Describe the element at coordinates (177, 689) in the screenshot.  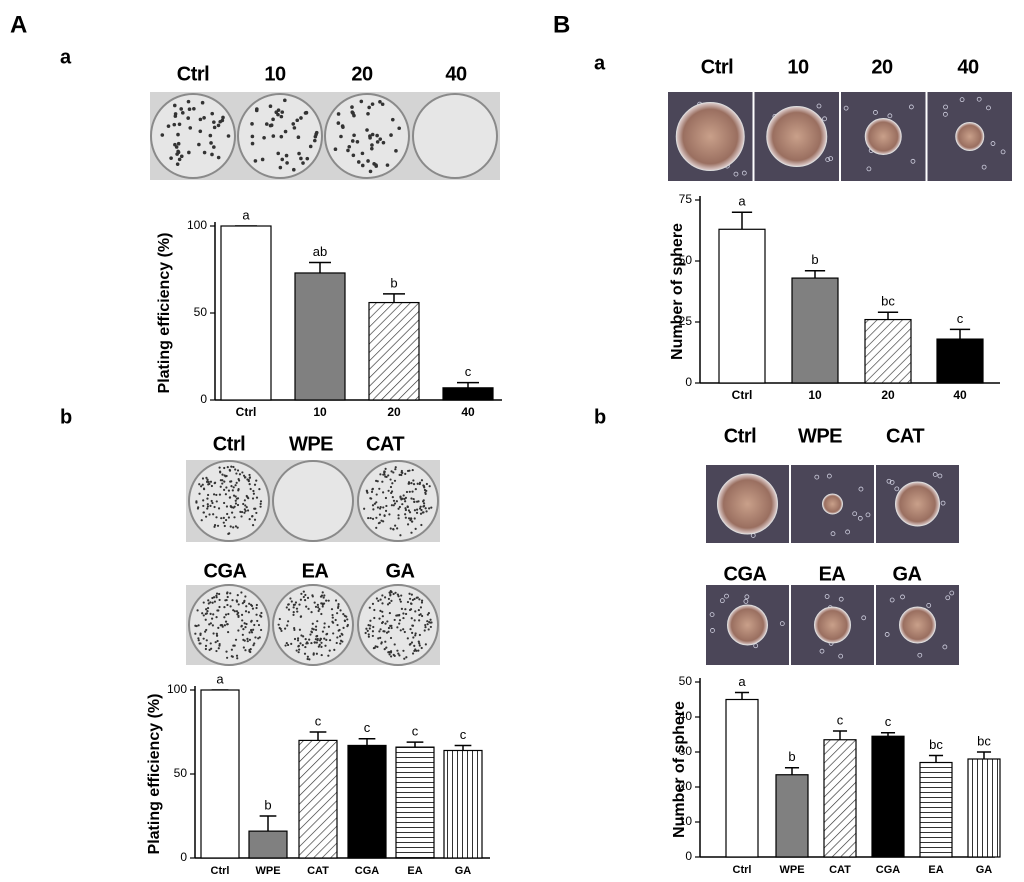
I see `y-tick-label: 100` at that location.